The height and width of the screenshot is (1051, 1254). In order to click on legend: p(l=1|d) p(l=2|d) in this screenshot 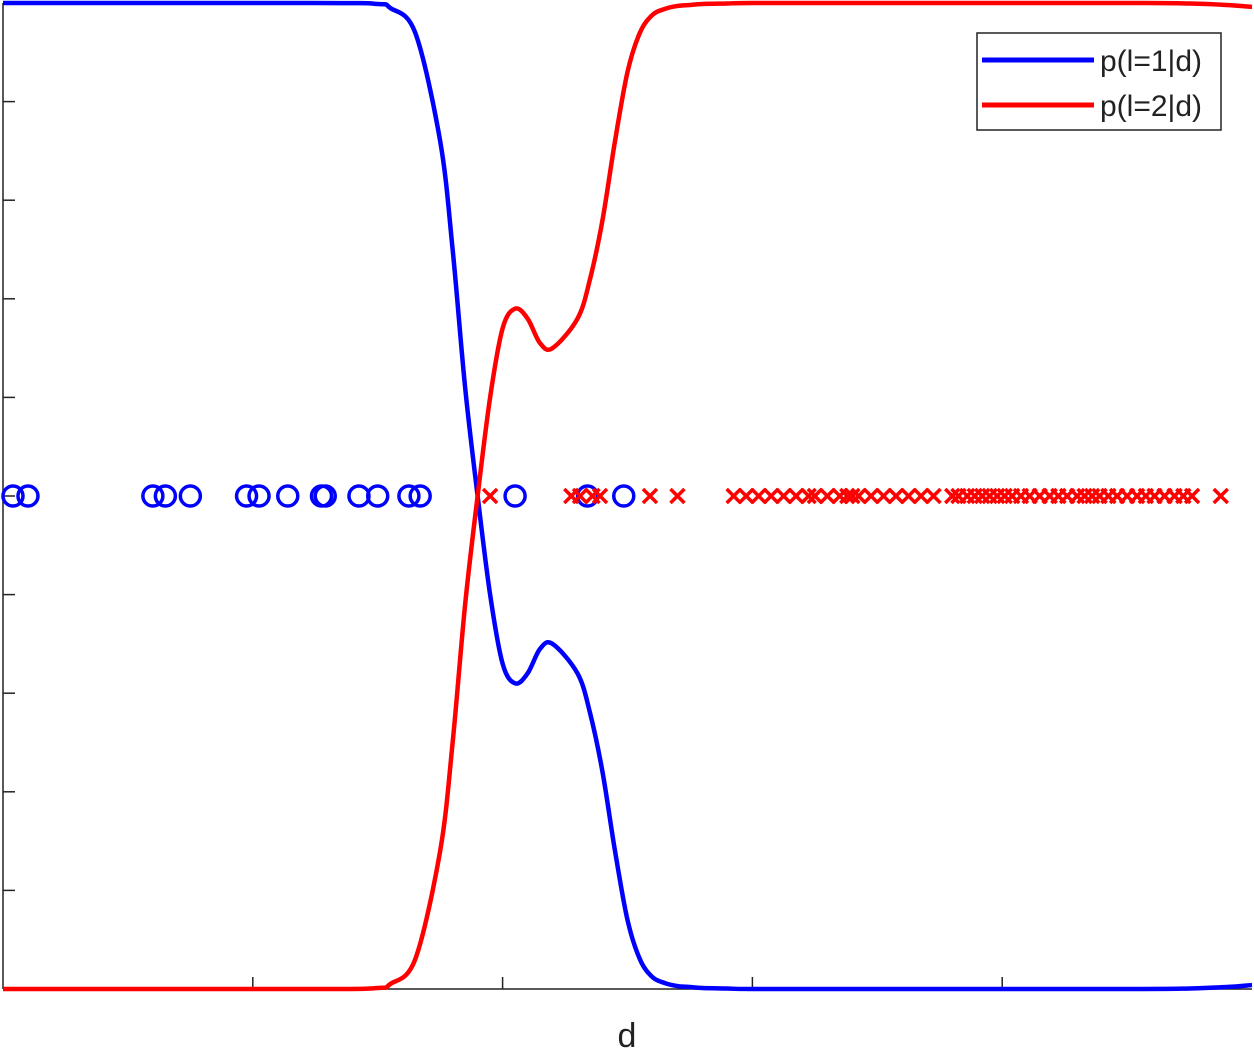, I will do `click(1099, 81)`.